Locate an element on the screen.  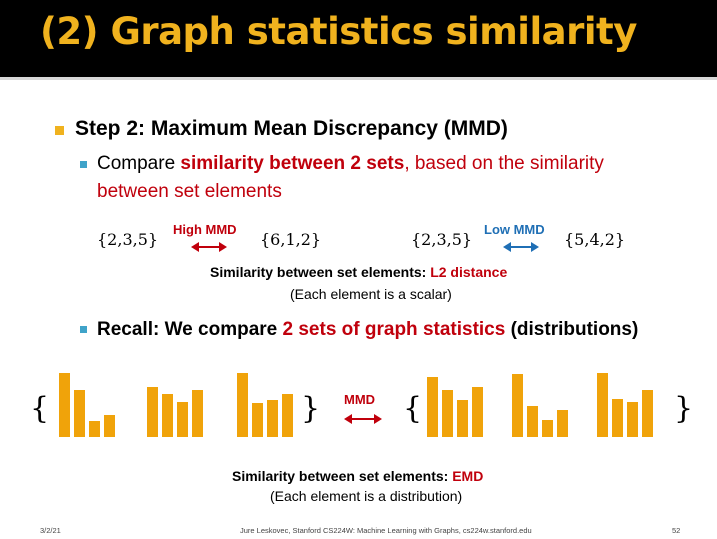
compare-highlight: similarity between 2 sets is located at coordinates (292, 163).